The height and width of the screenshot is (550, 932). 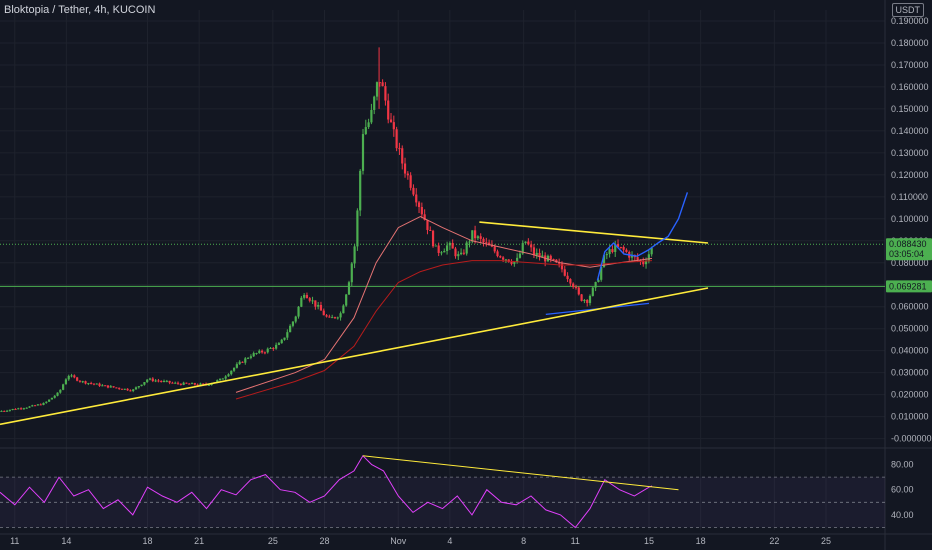 I want to click on currency-badge: USDT, so click(x=907, y=10).